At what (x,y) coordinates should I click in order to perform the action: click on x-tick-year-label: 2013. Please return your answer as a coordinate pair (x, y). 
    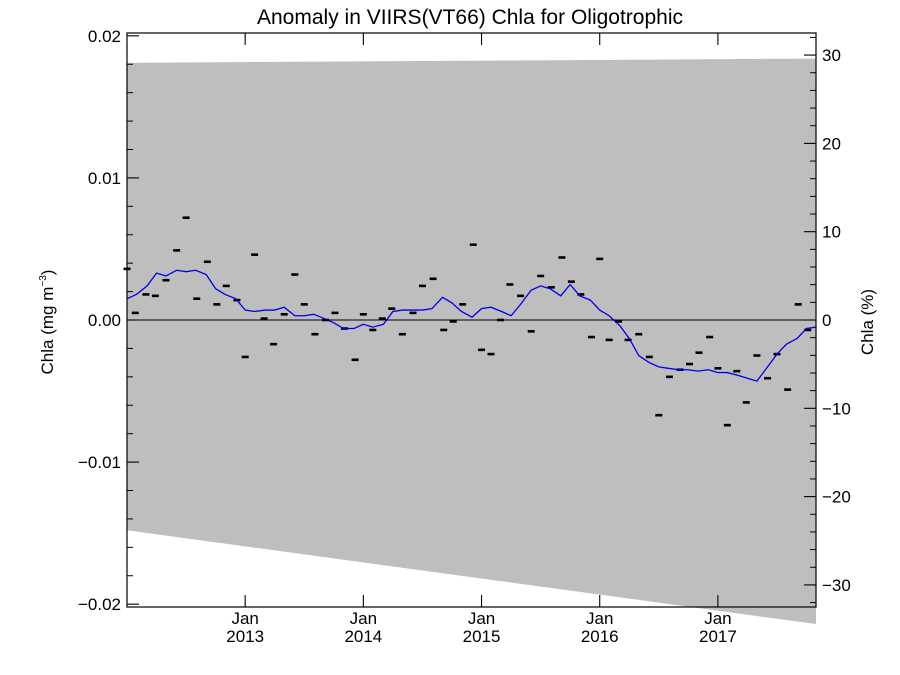
    Looking at the image, I should click on (245, 636).